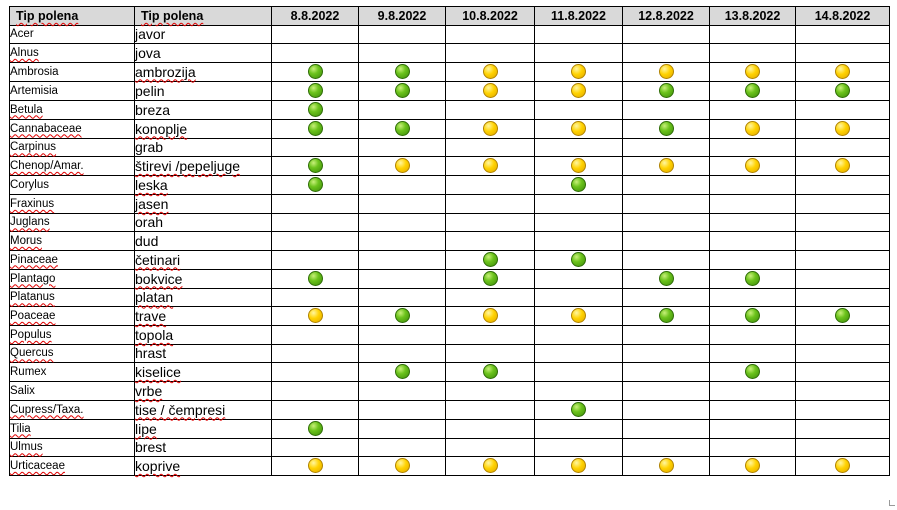  Describe the element at coordinates (26, 240) in the screenshot. I see `latin-name: Morus` at that location.